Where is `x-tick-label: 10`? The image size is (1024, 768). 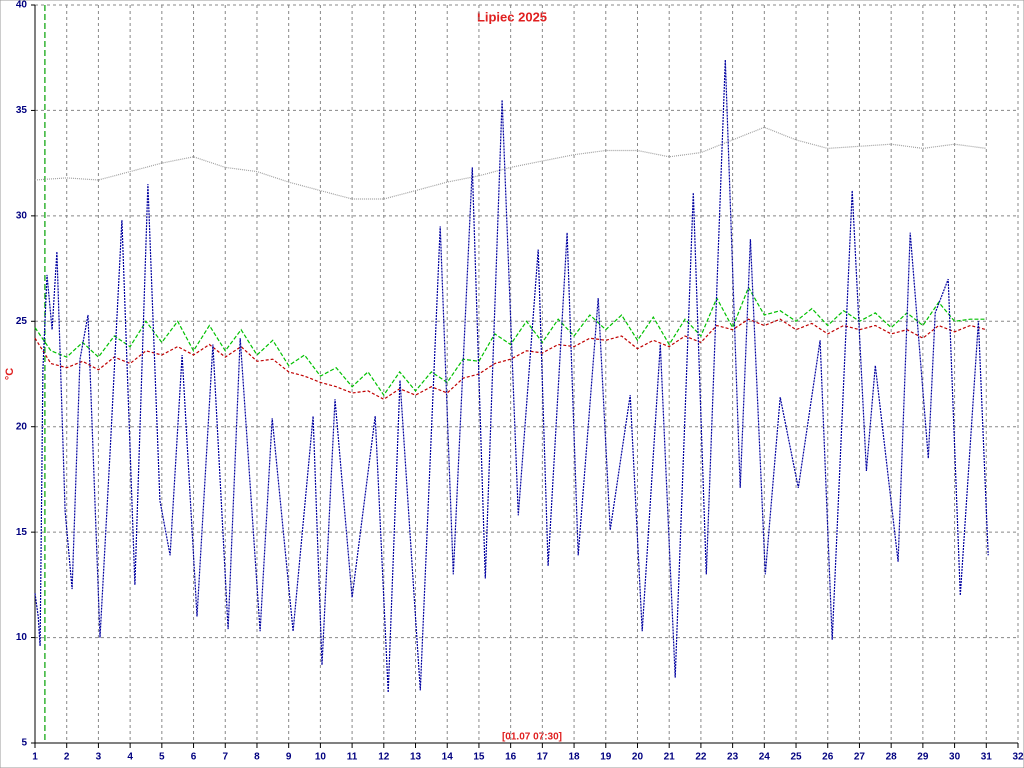 x-tick-label: 10 is located at coordinates (321, 757).